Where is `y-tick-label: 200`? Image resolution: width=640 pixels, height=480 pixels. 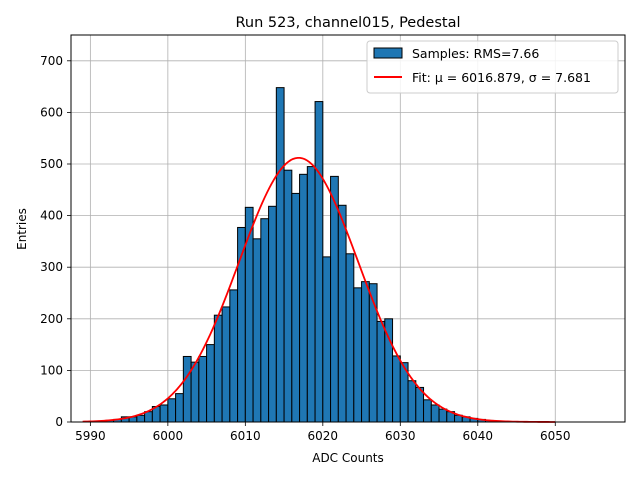 y-tick-label: 200 is located at coordinates (51, 319).